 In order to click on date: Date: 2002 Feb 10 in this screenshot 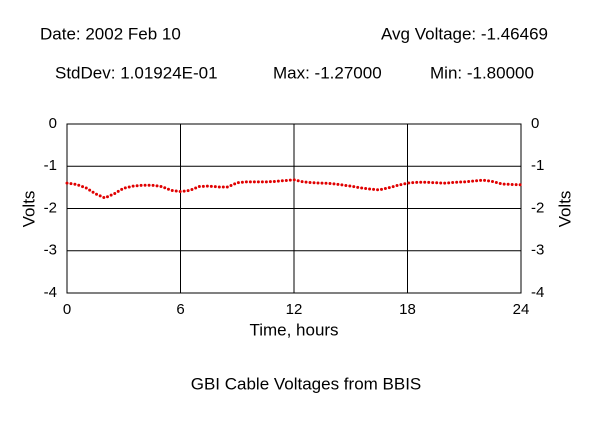, I will do `click(110, 33)`.